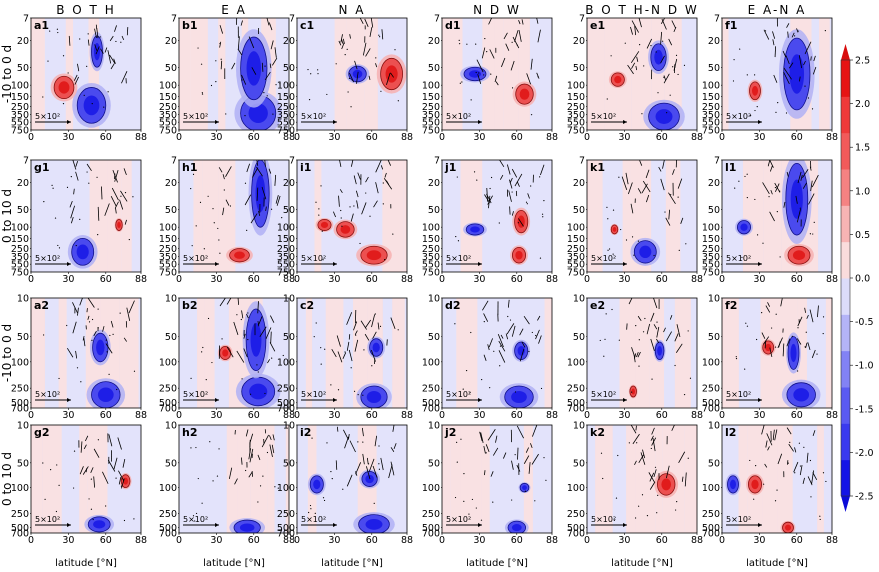  Describe the element at coordinates (286, 528) in the screenshot. I see `y-tick-label: 500` at that location.